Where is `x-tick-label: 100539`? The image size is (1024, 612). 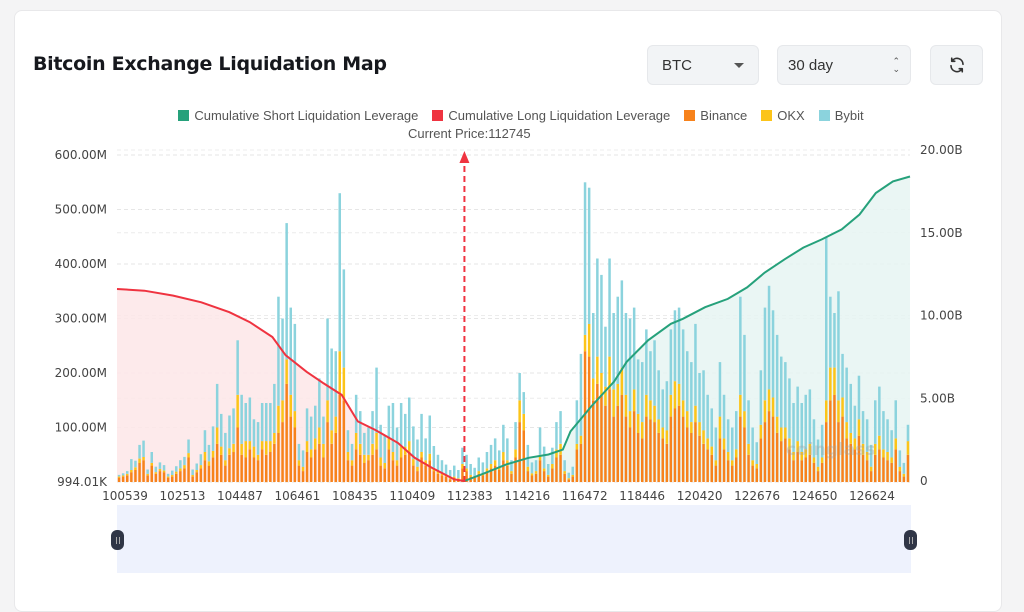
x-tick-label: 100539 is located at coordinates (125, 496).